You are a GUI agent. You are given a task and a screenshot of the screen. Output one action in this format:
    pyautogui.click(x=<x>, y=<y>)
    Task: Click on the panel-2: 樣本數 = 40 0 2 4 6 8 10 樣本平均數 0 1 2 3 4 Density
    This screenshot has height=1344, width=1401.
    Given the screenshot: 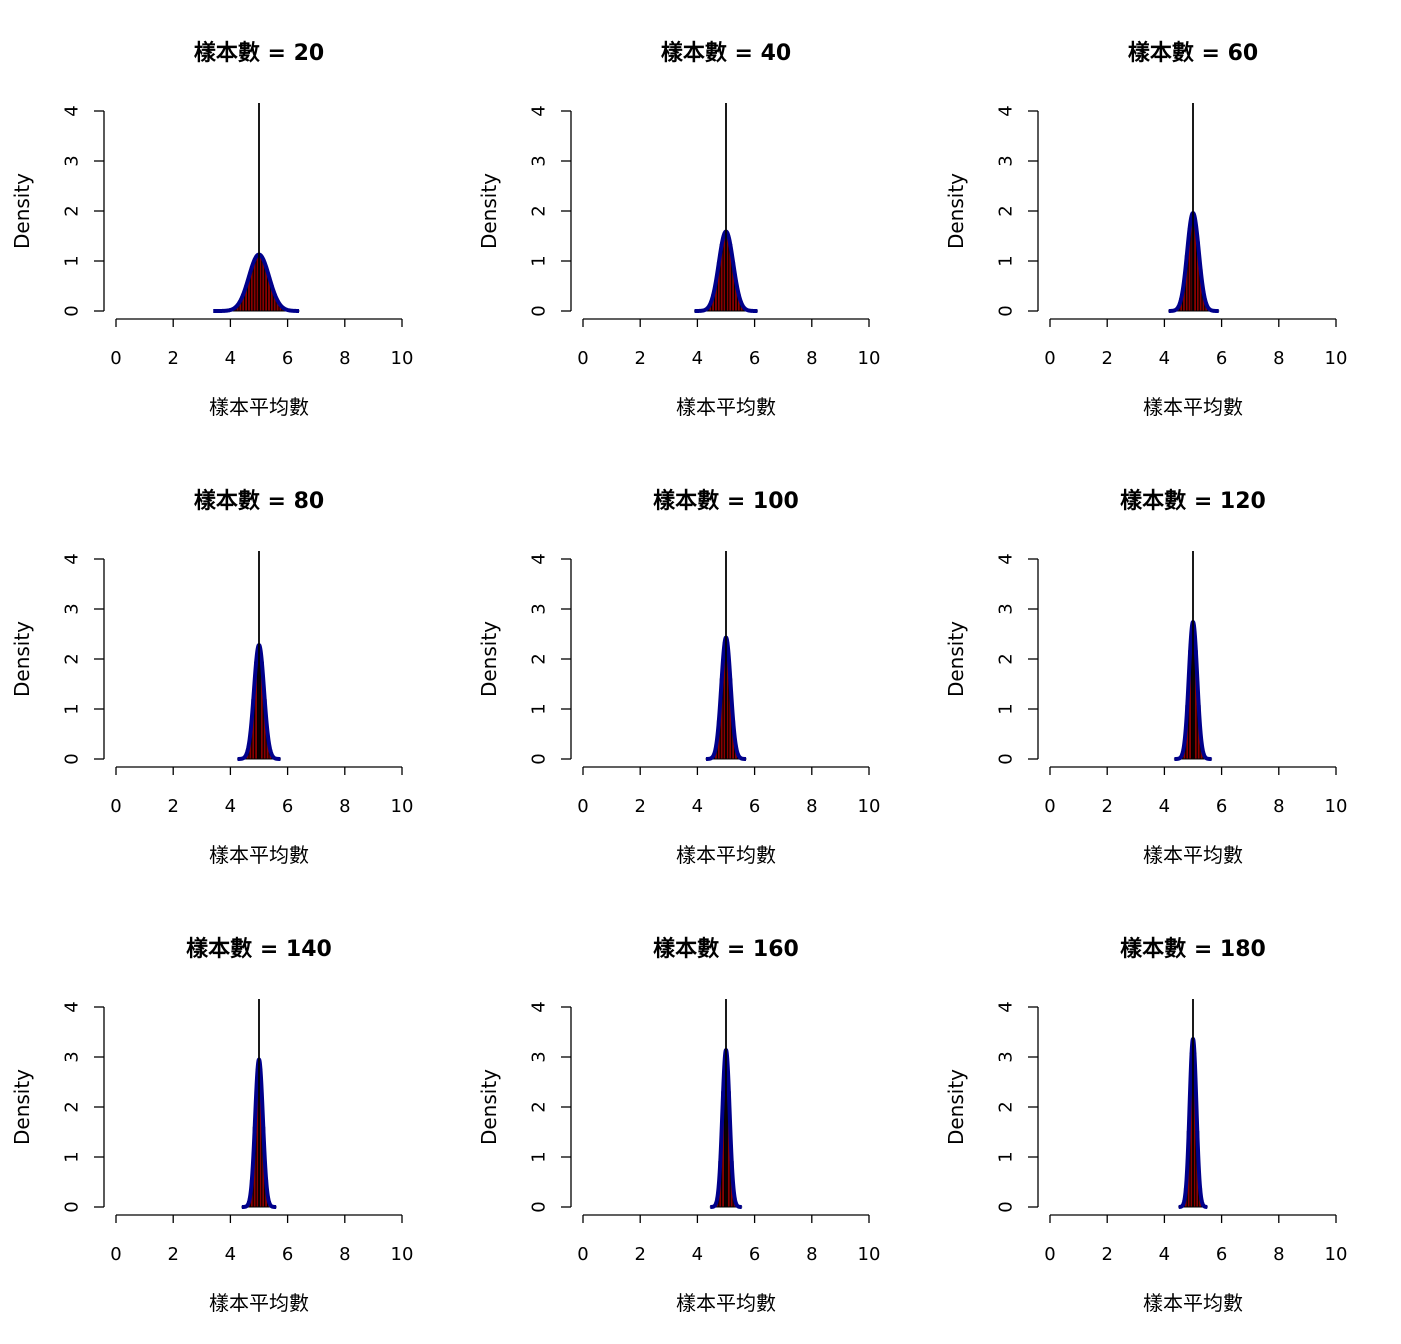 What is the action you would take?
    pyautogui.click(x=678, y=229)
    